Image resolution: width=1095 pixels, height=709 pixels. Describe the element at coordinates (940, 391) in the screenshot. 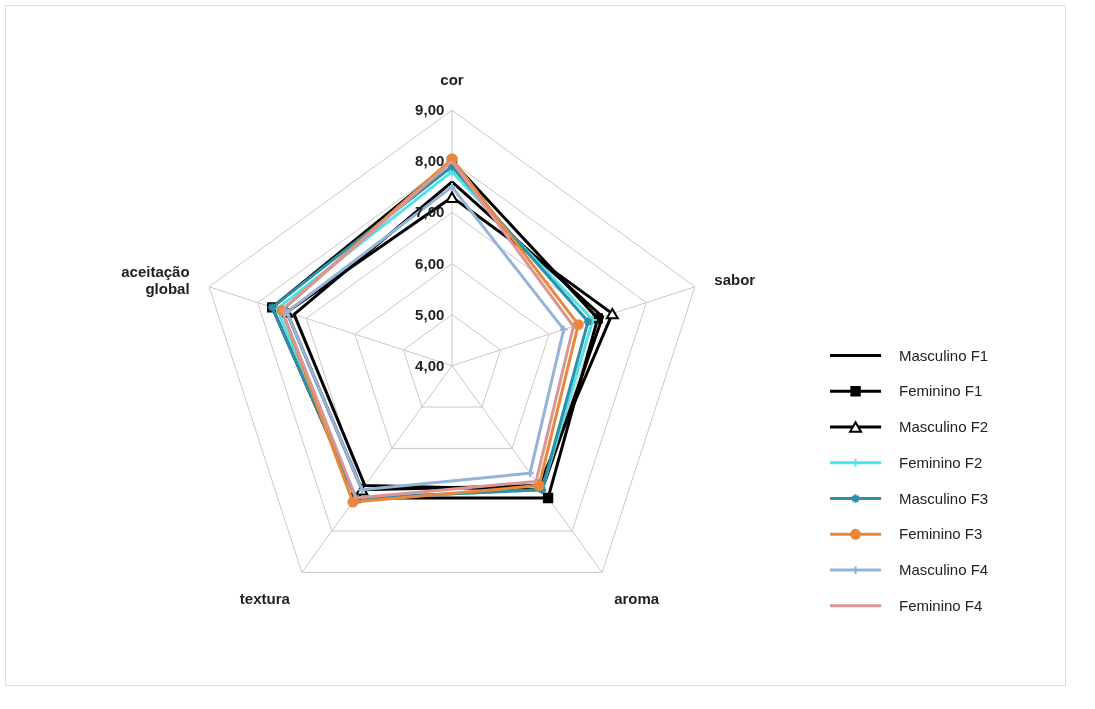

I see `legend-label: Feminino F1` at that location.